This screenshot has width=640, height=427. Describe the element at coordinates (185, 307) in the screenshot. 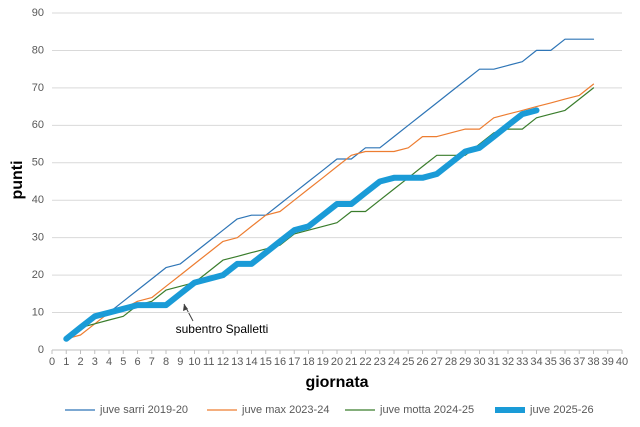

I see `annotation-arrowhead` at that location.